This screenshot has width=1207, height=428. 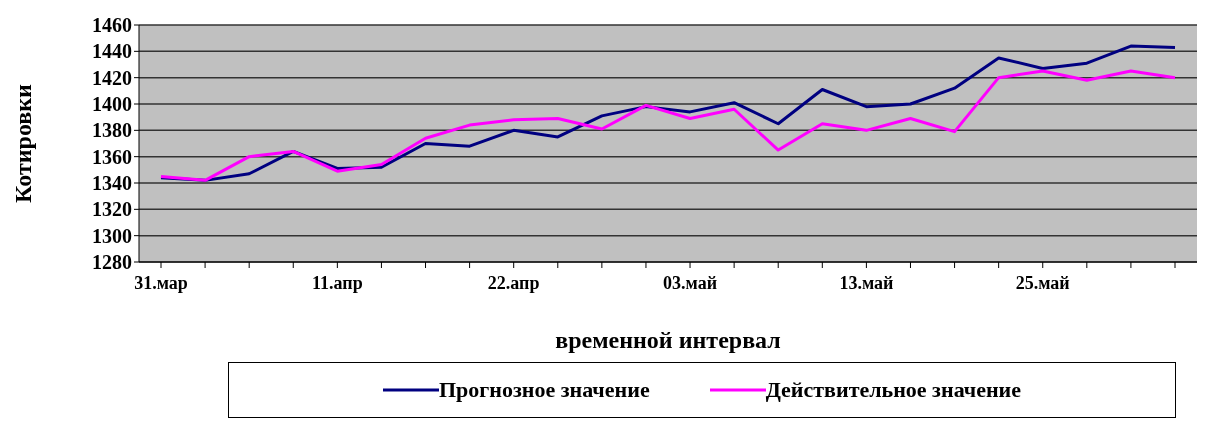 What do you see at coordinates (112, 104) in the screenshot?
I see `y-tick-label: 1400` at bounding box center [112, 104].